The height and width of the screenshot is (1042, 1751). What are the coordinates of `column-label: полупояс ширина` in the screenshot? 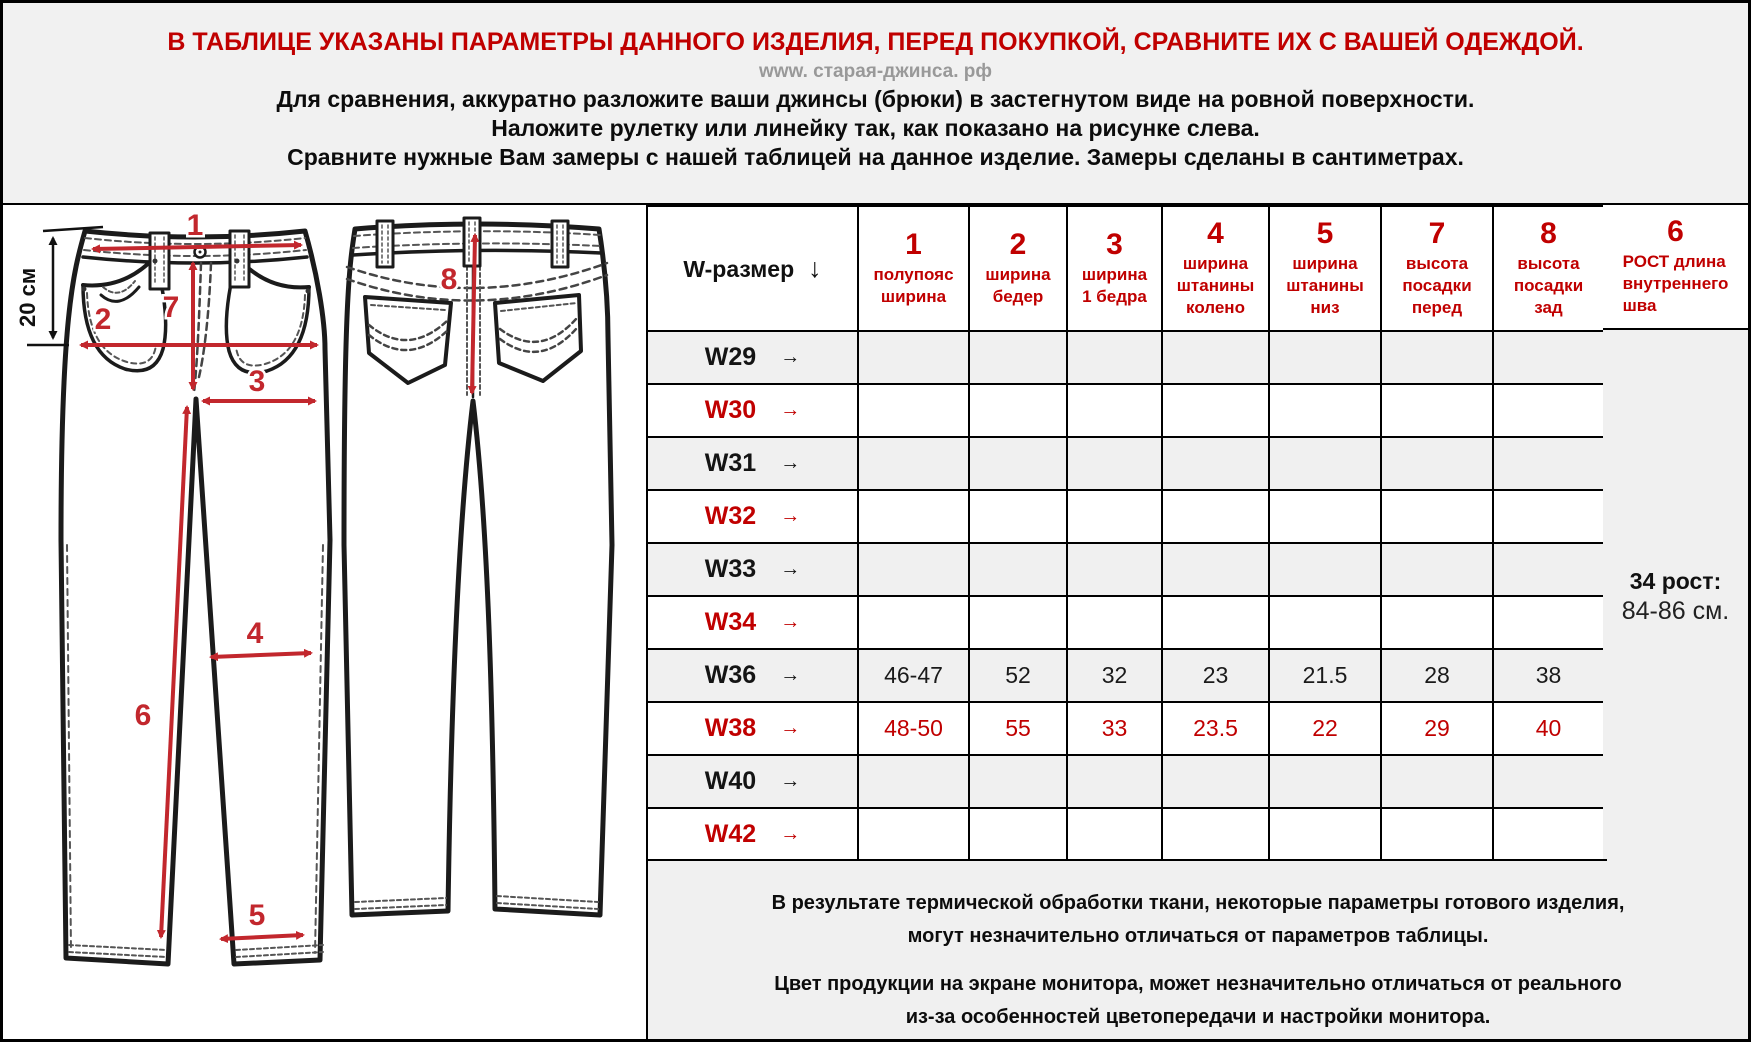 It's located at (913, 285).